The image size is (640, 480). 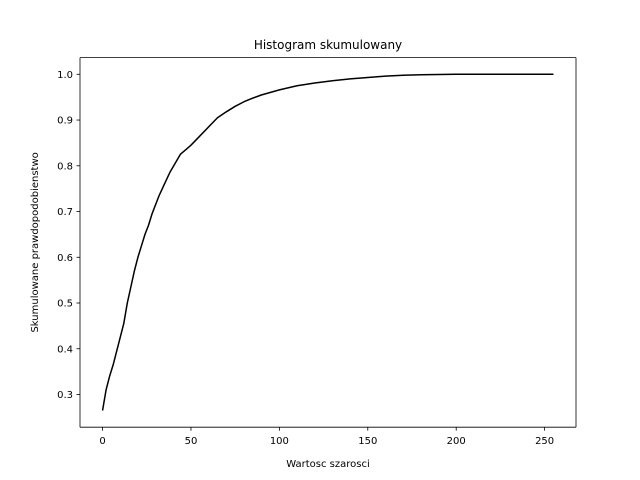 I want to click on y-tick-label: 0.5, so click(x=65, y=304).